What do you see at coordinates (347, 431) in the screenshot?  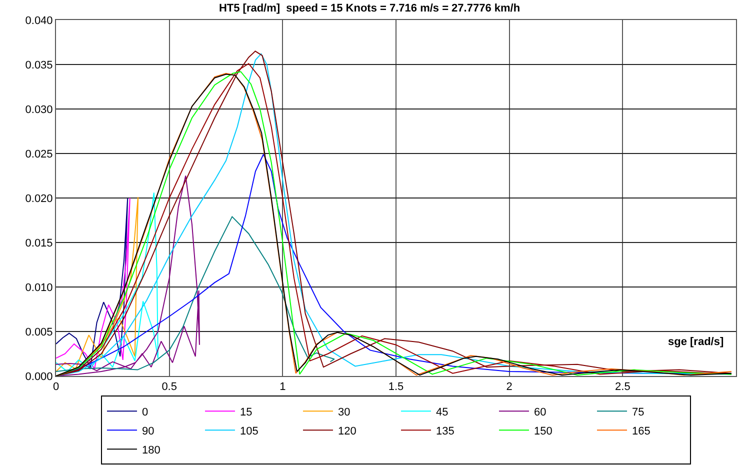 I see `legend-label: 120` at bounding box center [347, 431].